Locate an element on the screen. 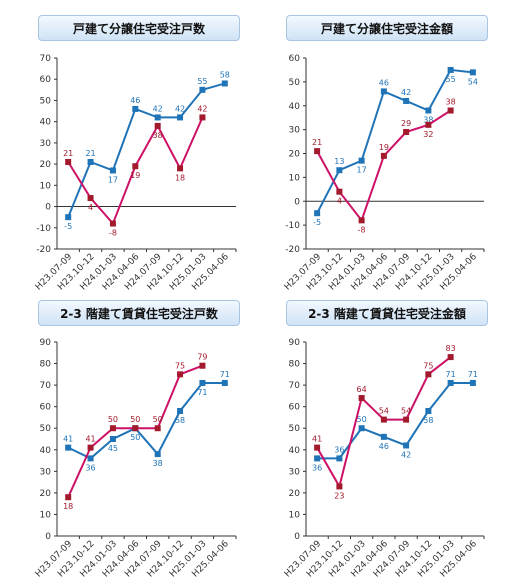 The width and height of the screenshot is (520, 587). series-2-data-label: 18 is located at coordinates (180, 177).